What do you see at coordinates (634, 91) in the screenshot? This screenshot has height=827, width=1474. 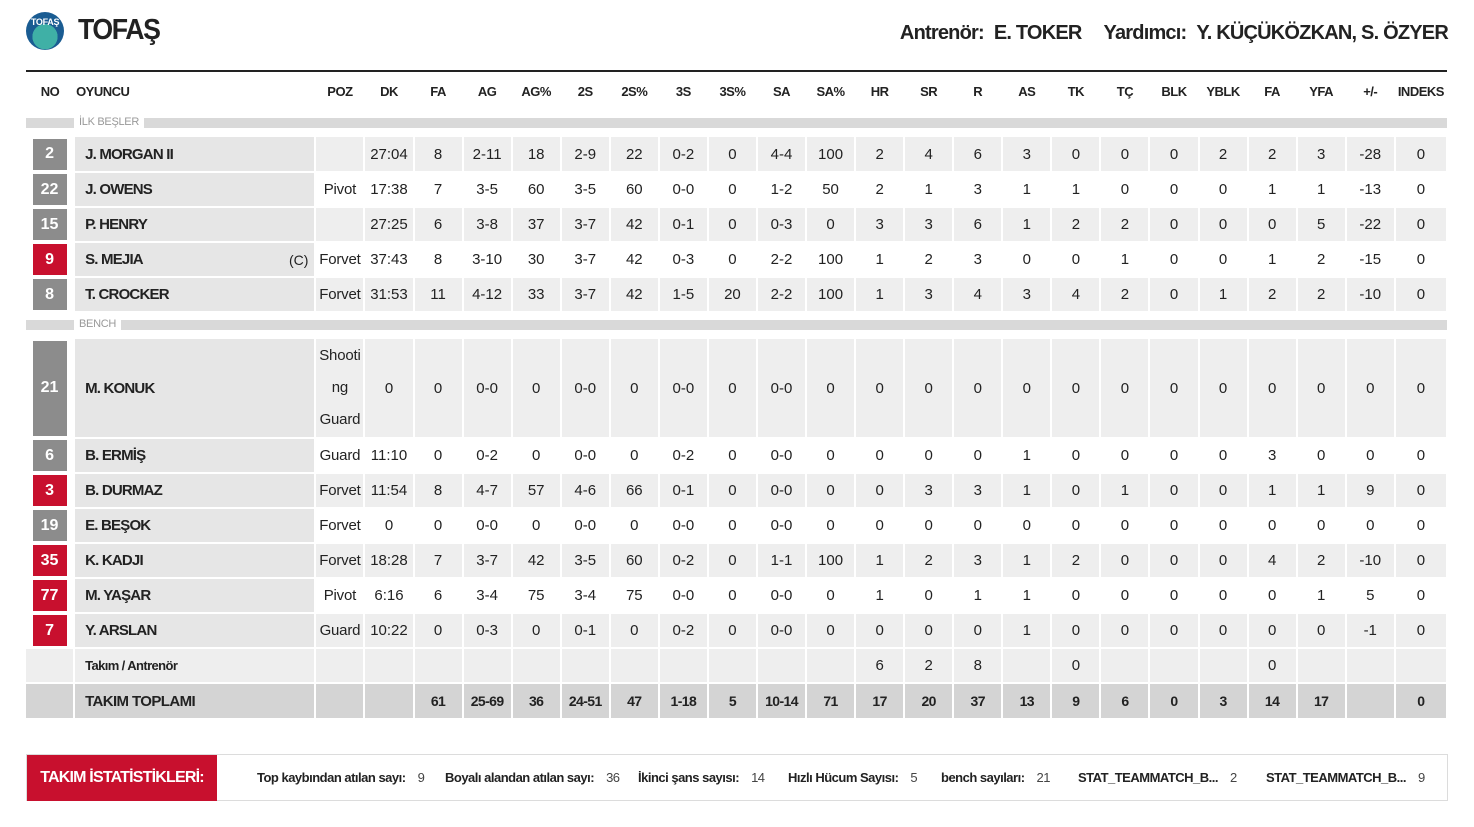 I see `column-header: 2S%` at bounding box center [634, 91].